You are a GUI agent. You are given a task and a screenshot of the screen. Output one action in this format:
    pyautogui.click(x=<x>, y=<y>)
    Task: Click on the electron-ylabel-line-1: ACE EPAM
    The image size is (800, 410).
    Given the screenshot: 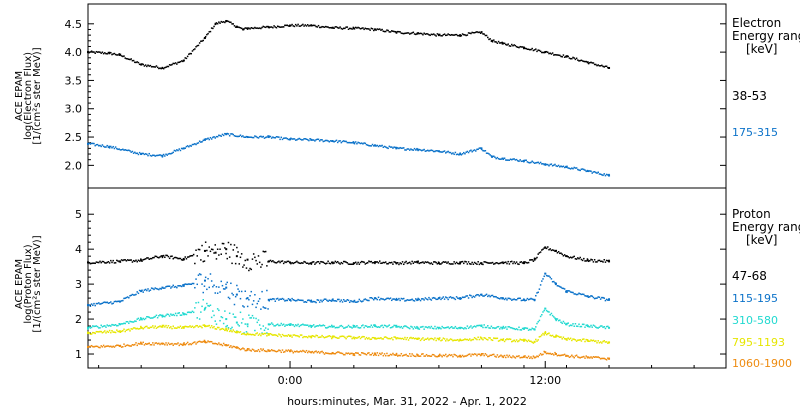 What is the action you would take?
    pyautogui.click(x=19, y=96)
    